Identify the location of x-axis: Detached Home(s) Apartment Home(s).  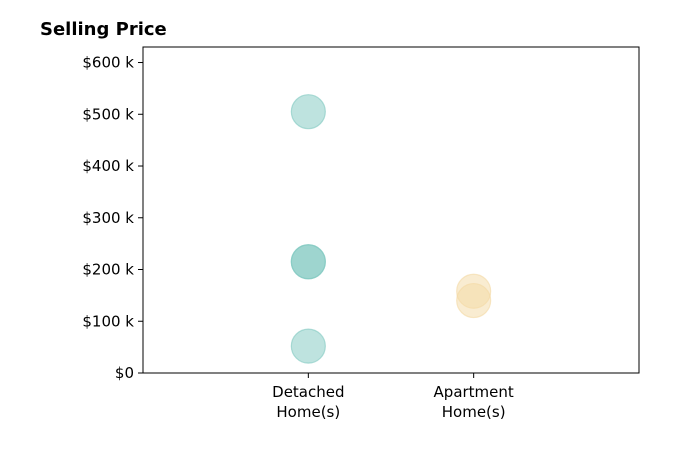
(393, 397).